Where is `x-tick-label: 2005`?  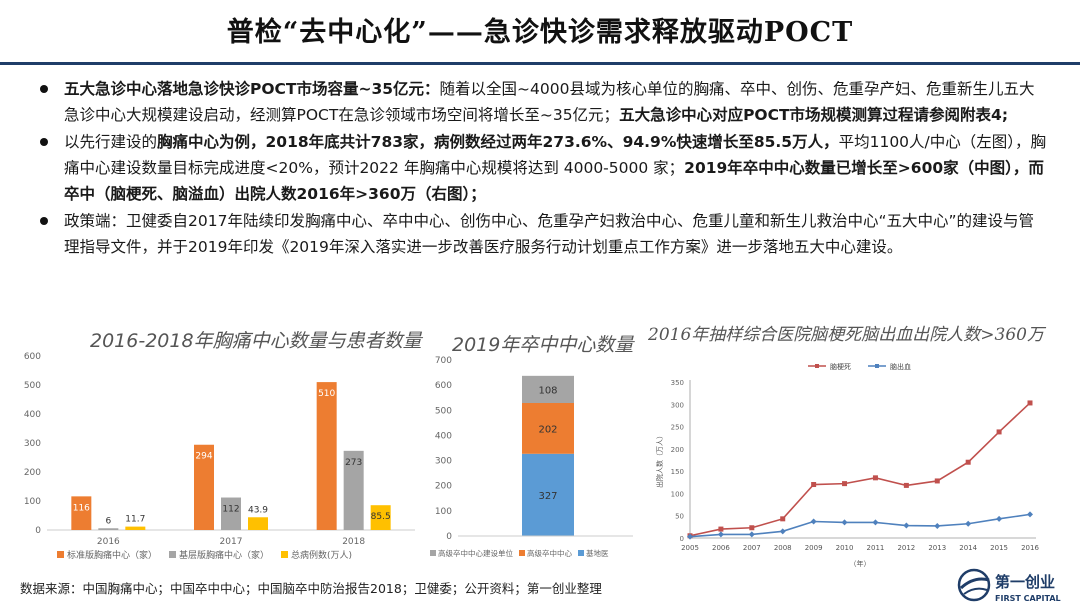 x-tick-label: 2005 is located at coordinates (690, 548).